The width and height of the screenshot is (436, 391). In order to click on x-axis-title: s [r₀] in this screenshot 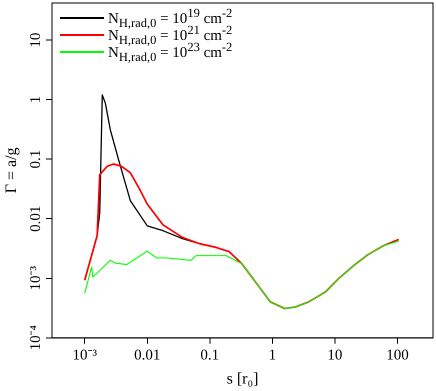, I will do `click(242, 379)`.